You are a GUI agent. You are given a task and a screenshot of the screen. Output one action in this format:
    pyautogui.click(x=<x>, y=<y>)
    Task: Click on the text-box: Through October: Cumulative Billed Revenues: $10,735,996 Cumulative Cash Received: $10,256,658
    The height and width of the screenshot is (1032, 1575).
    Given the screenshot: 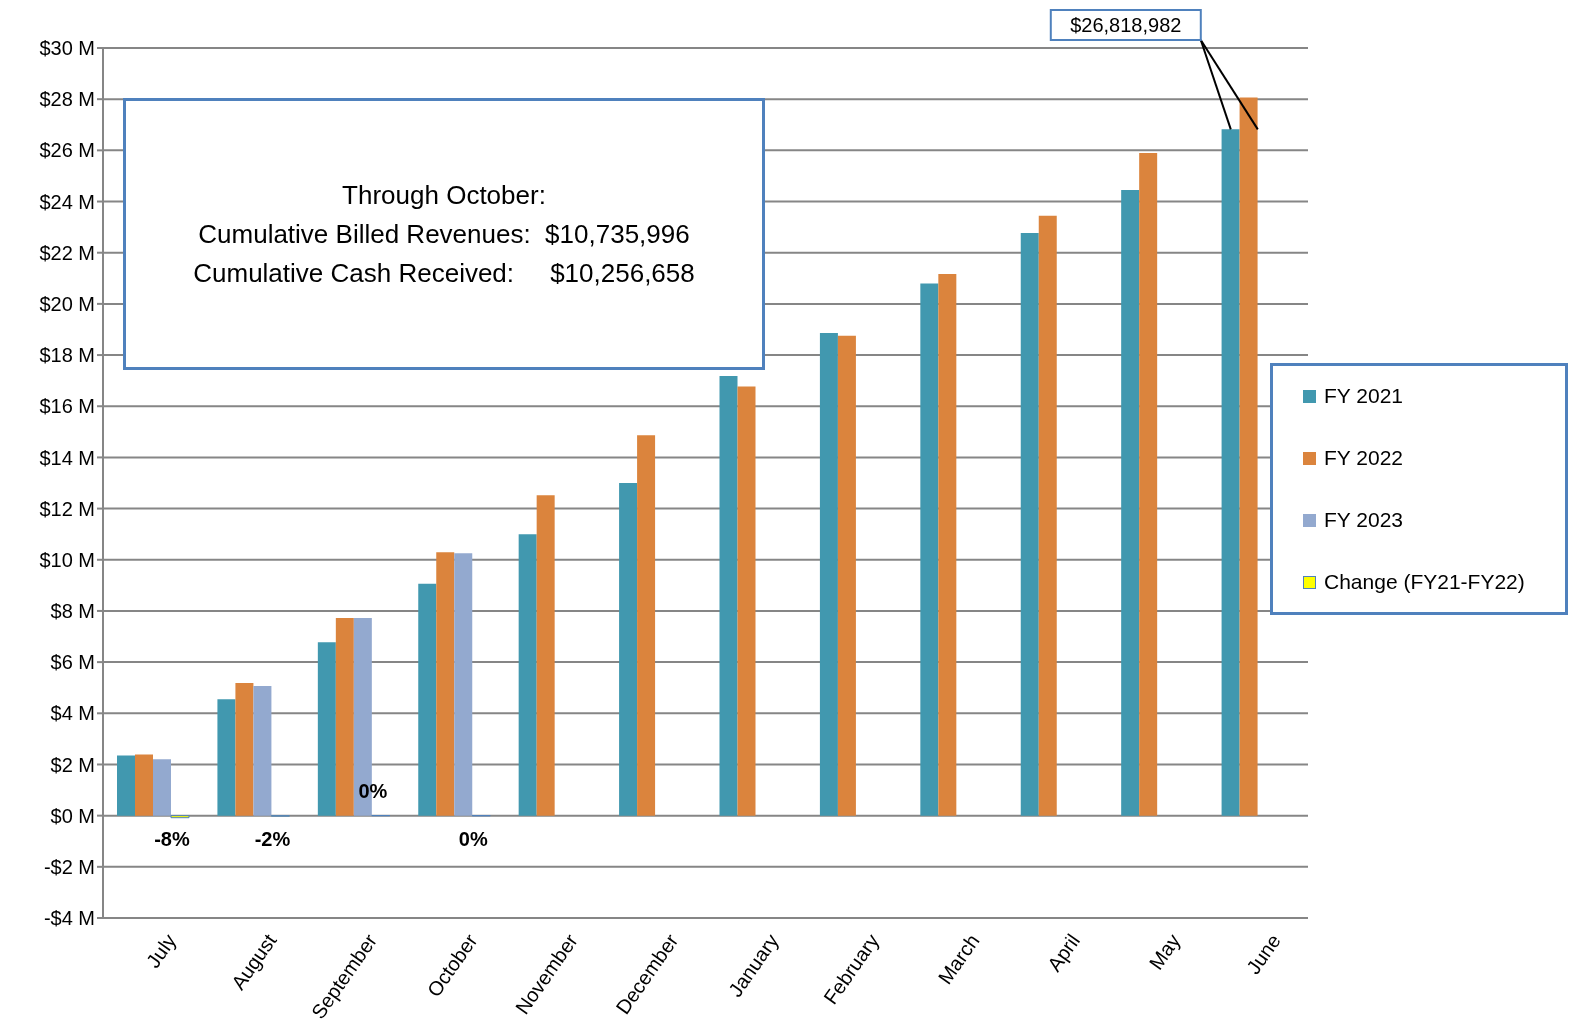 What is the action you would take?
    pyautogui.click(x=444, y=234)
    